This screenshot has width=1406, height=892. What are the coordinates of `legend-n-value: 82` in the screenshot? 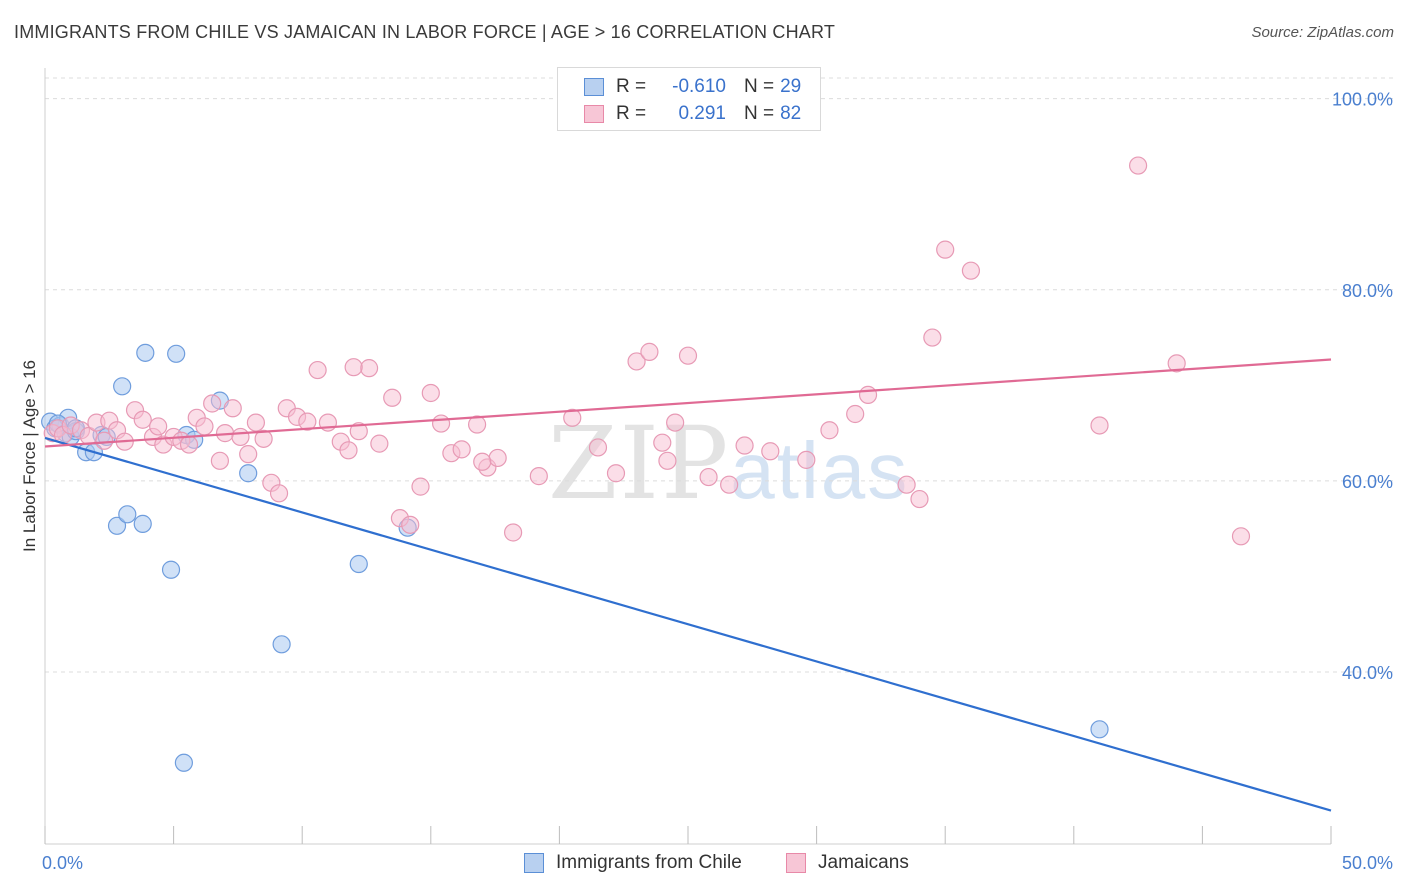 It's located at (791, 113).